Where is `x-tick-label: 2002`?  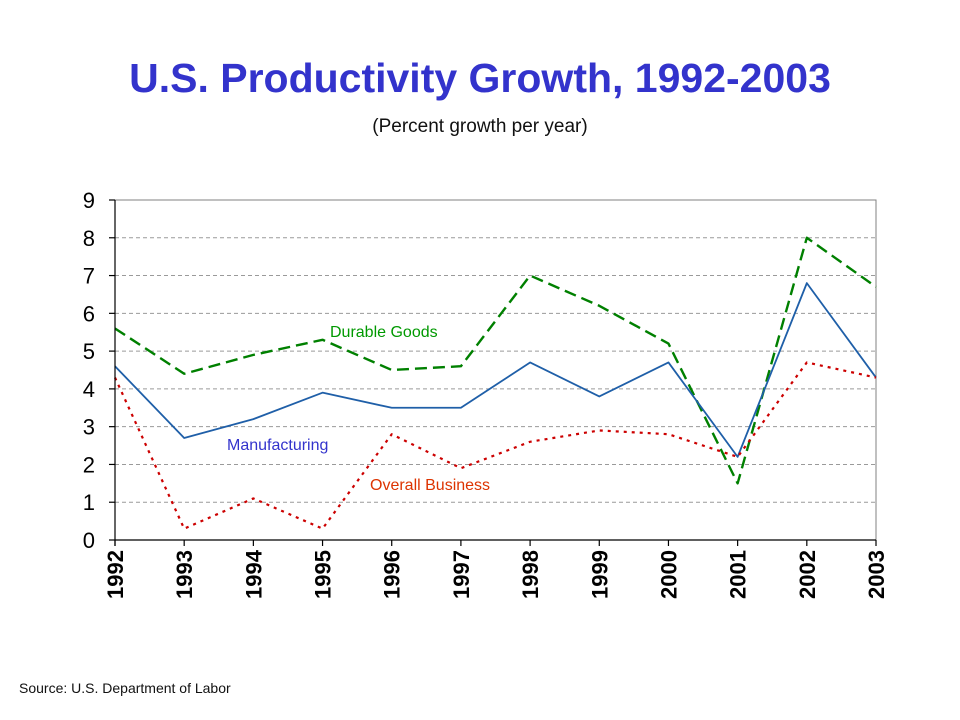
x-tick-label: 2002 is located at coordinates (807, 574).